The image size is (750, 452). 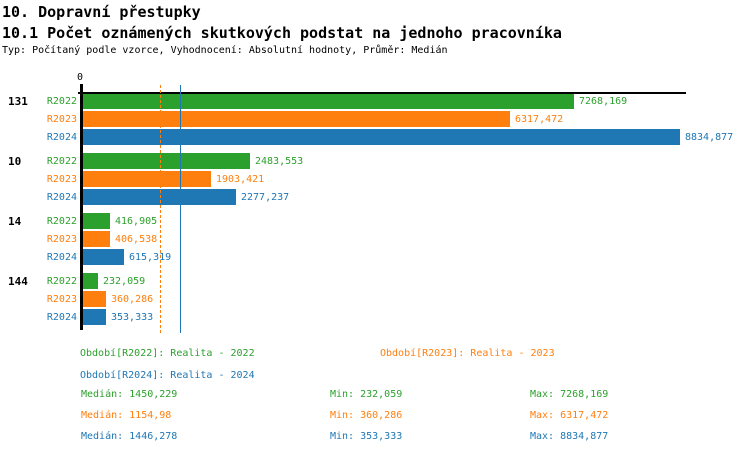 I want to click on stat-median-r2022: Medián: 1450,229, so click(x=129, y=394).